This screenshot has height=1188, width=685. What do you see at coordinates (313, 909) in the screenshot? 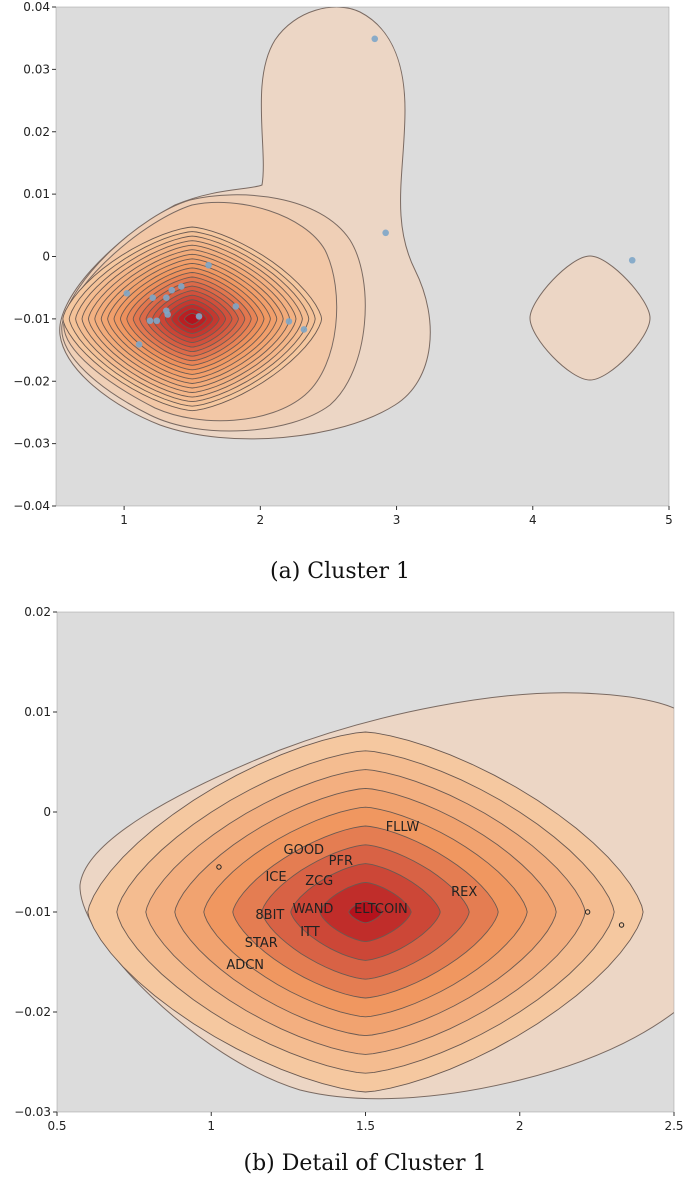
I see `point-label: WAND` at bounding box center [313, 909].